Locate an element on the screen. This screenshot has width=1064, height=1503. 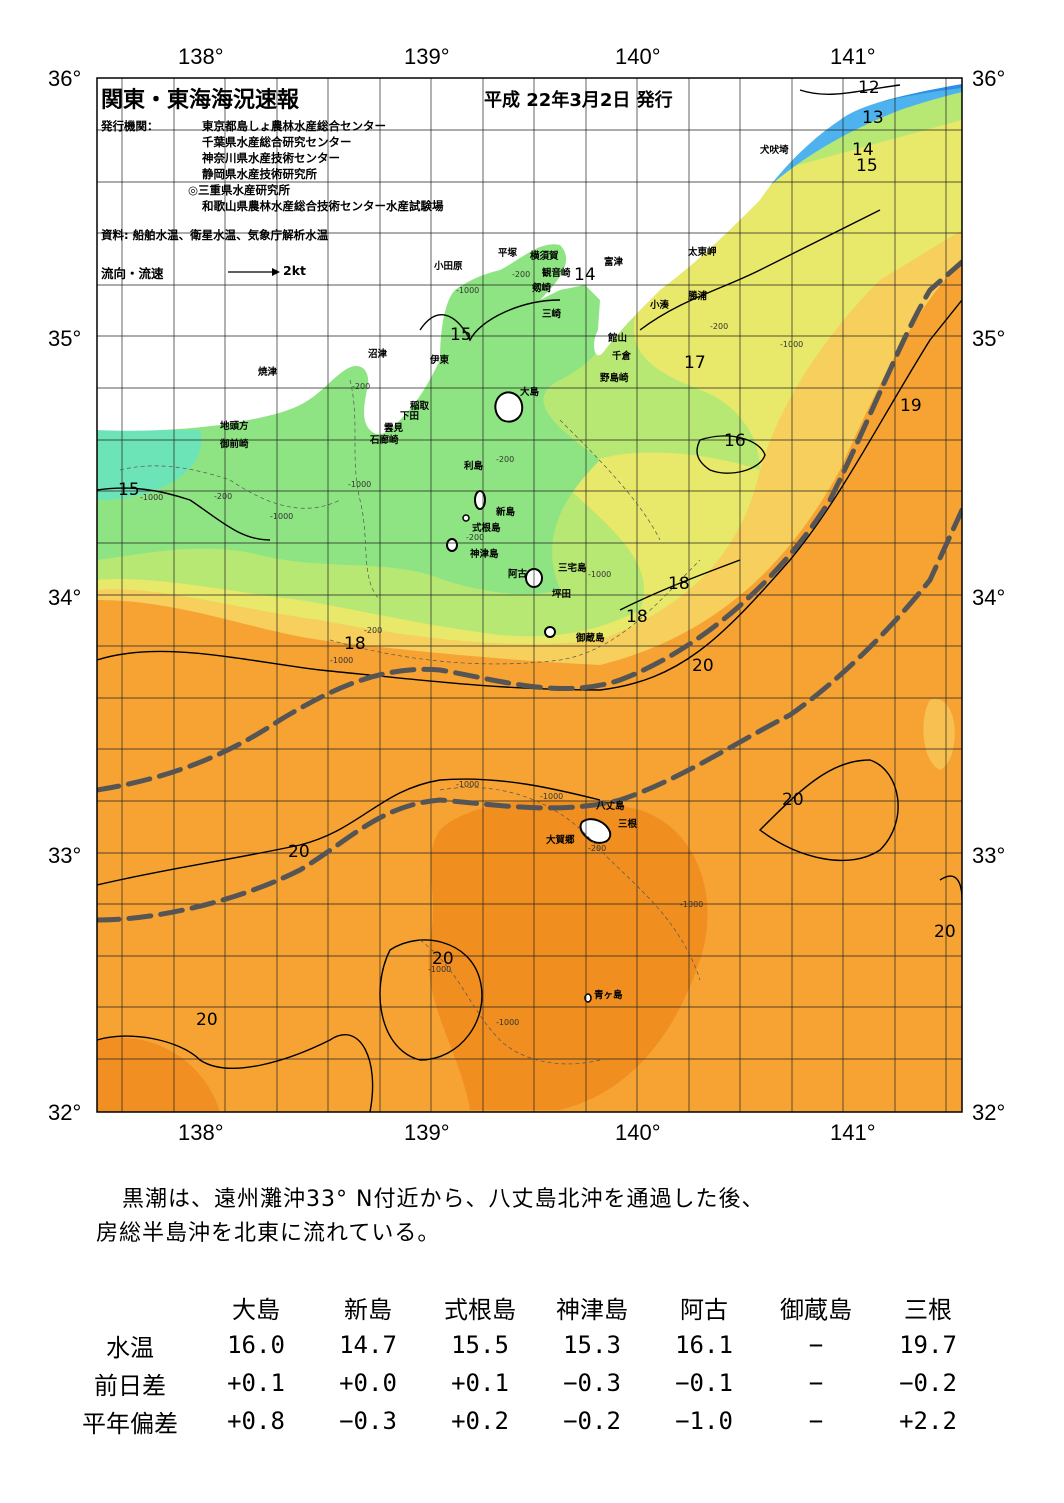
place-label: 犬吠埼 is located at coordinates (774, 150).